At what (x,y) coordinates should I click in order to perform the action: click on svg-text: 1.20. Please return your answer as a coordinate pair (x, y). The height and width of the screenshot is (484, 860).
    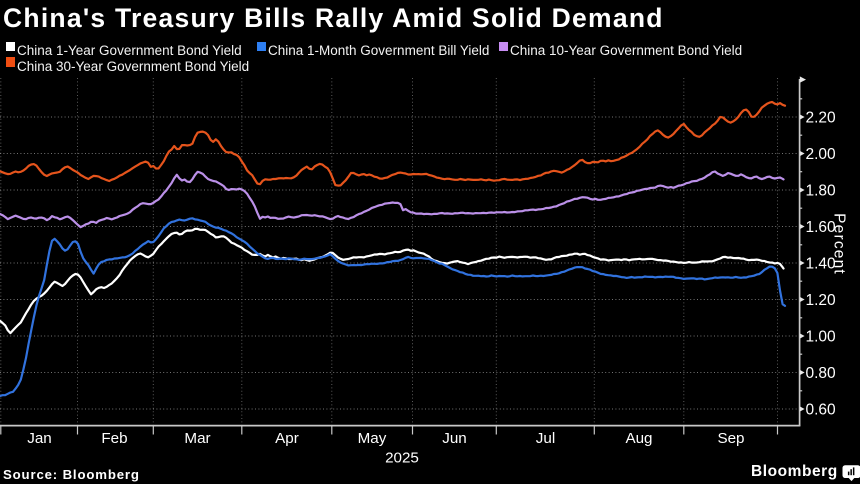
    Looking at the image, I should click on (821, 300).